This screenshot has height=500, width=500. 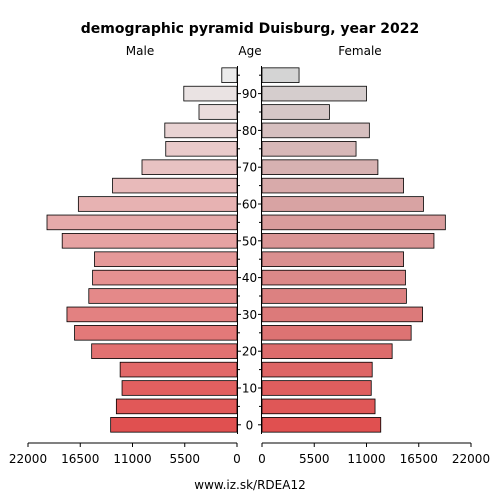 What do you see at coordinates (359, 51) in the screenshot?
I see `female-label: Female` at bounding box center [359, 51].